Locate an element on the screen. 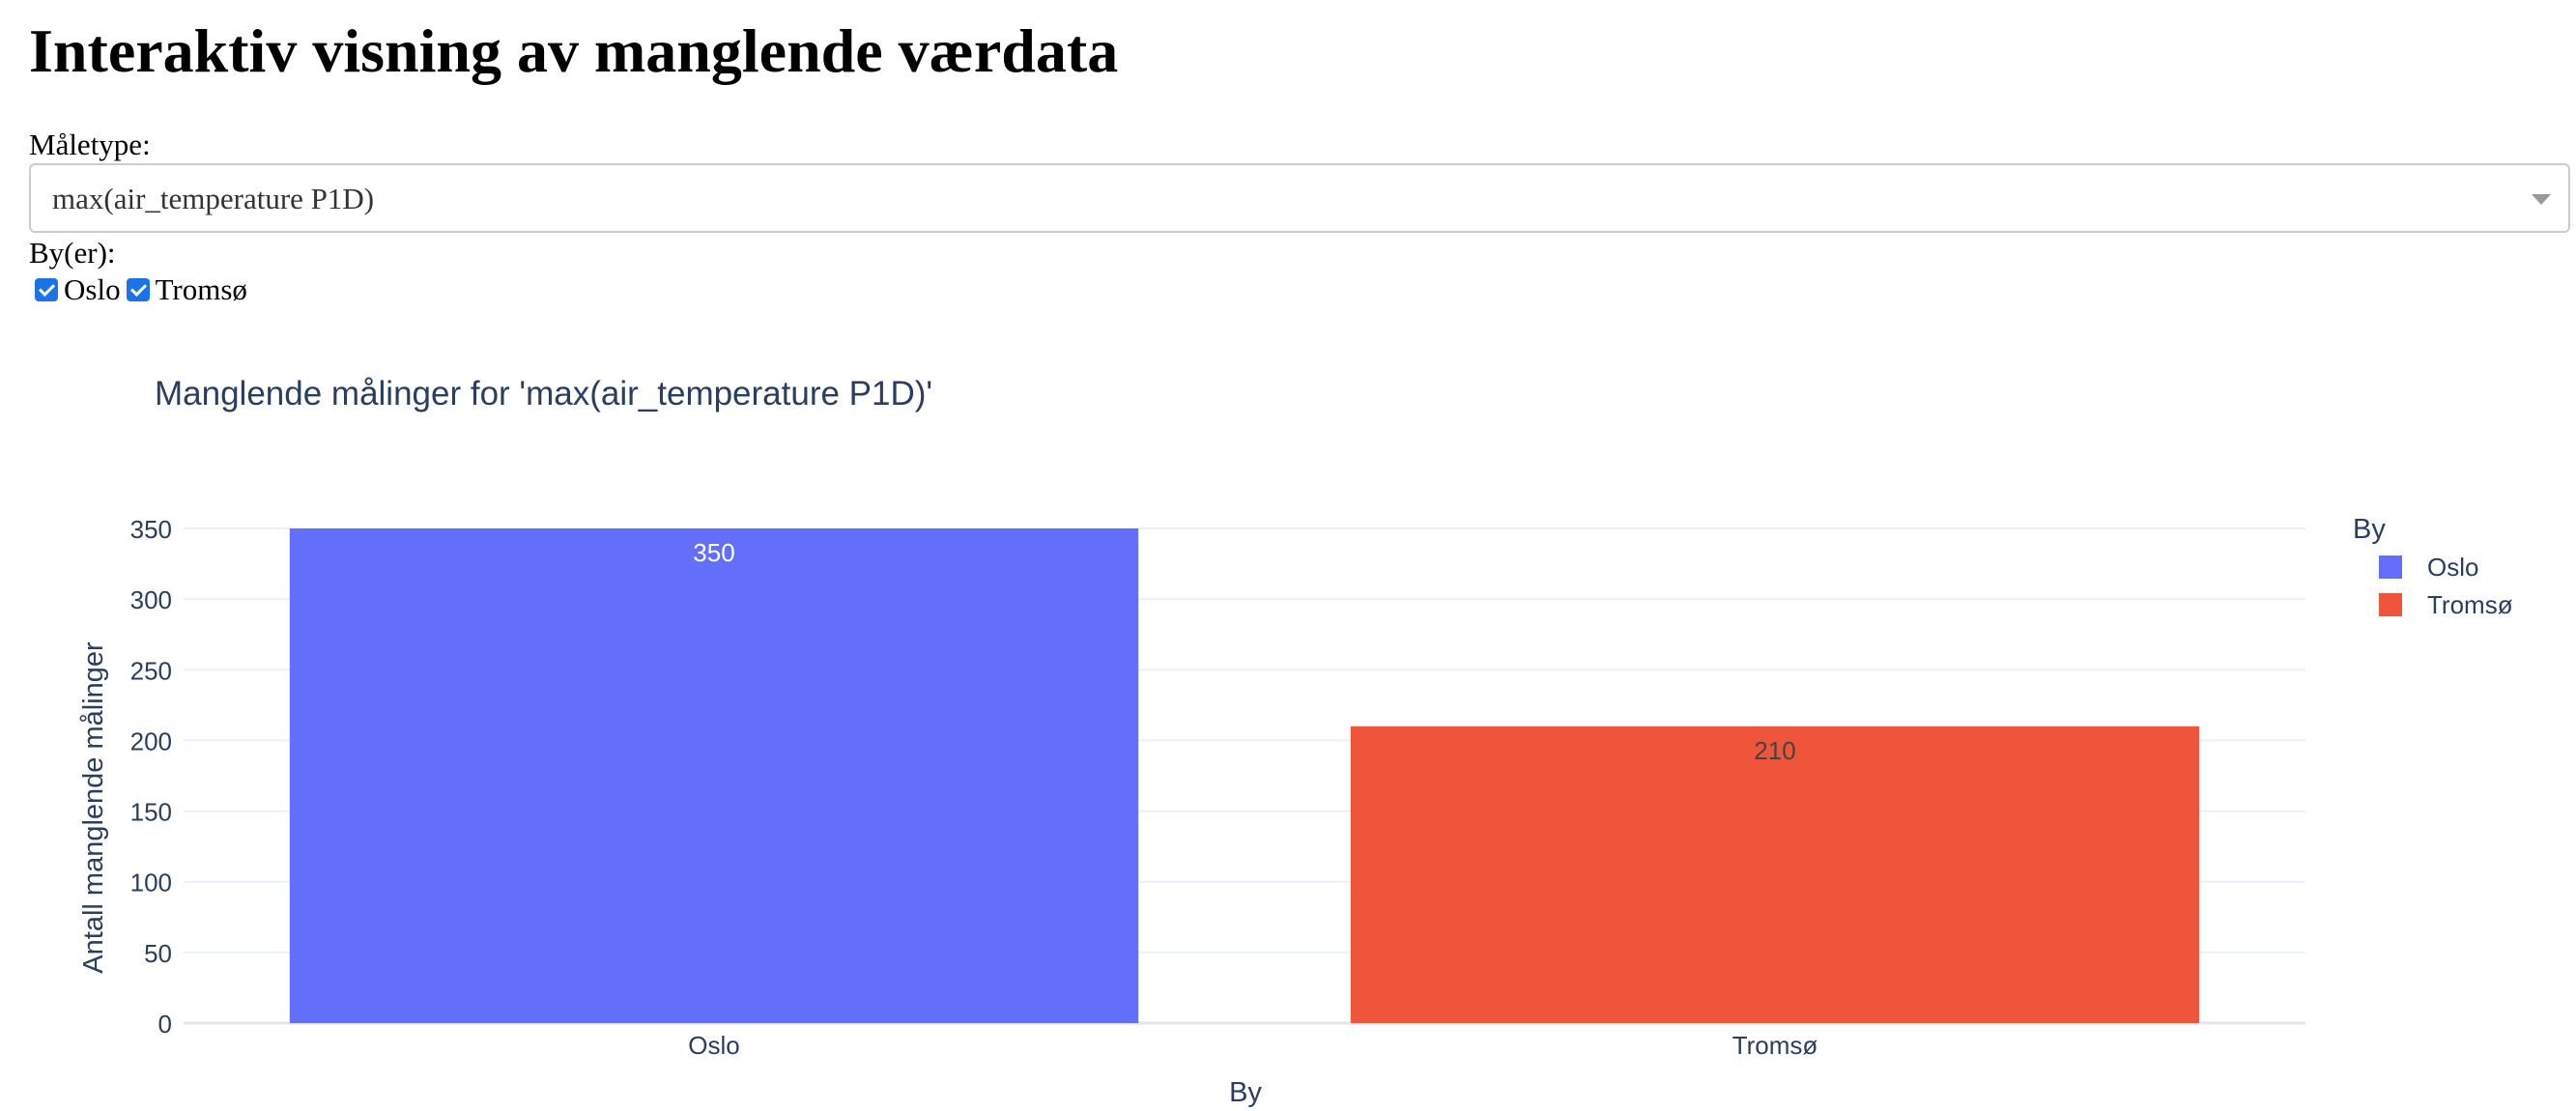  x-axis-title: By is located at coordinates (1245, 1092).